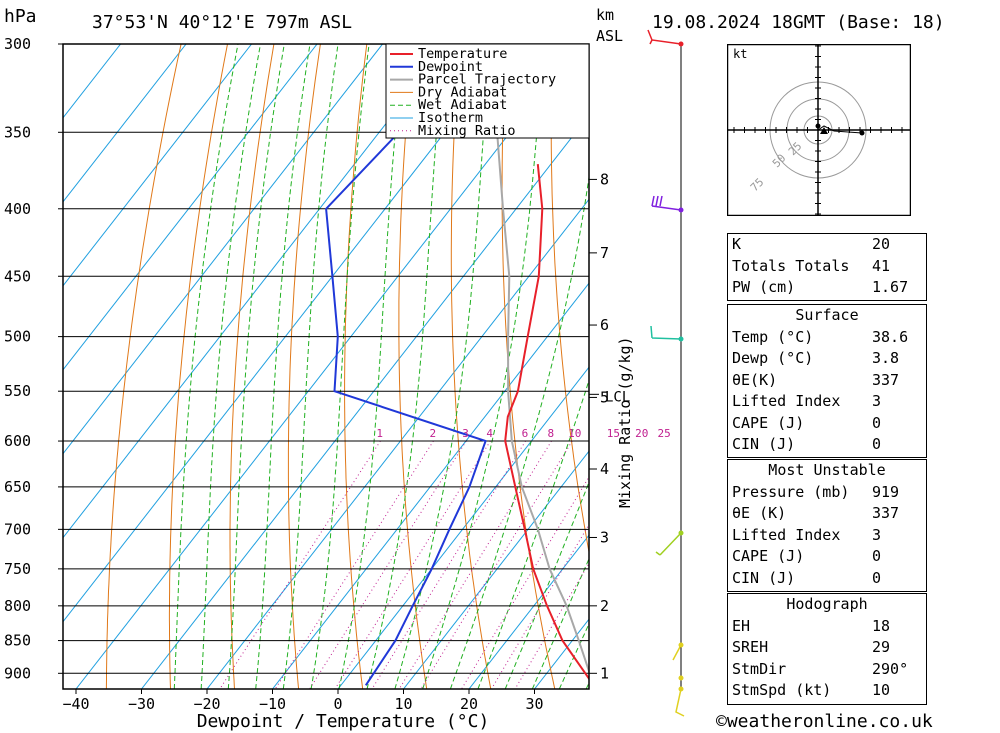 The image size is (1000, 733). I want to click on stat-row: Totals Totals 41, so click(827, 267).